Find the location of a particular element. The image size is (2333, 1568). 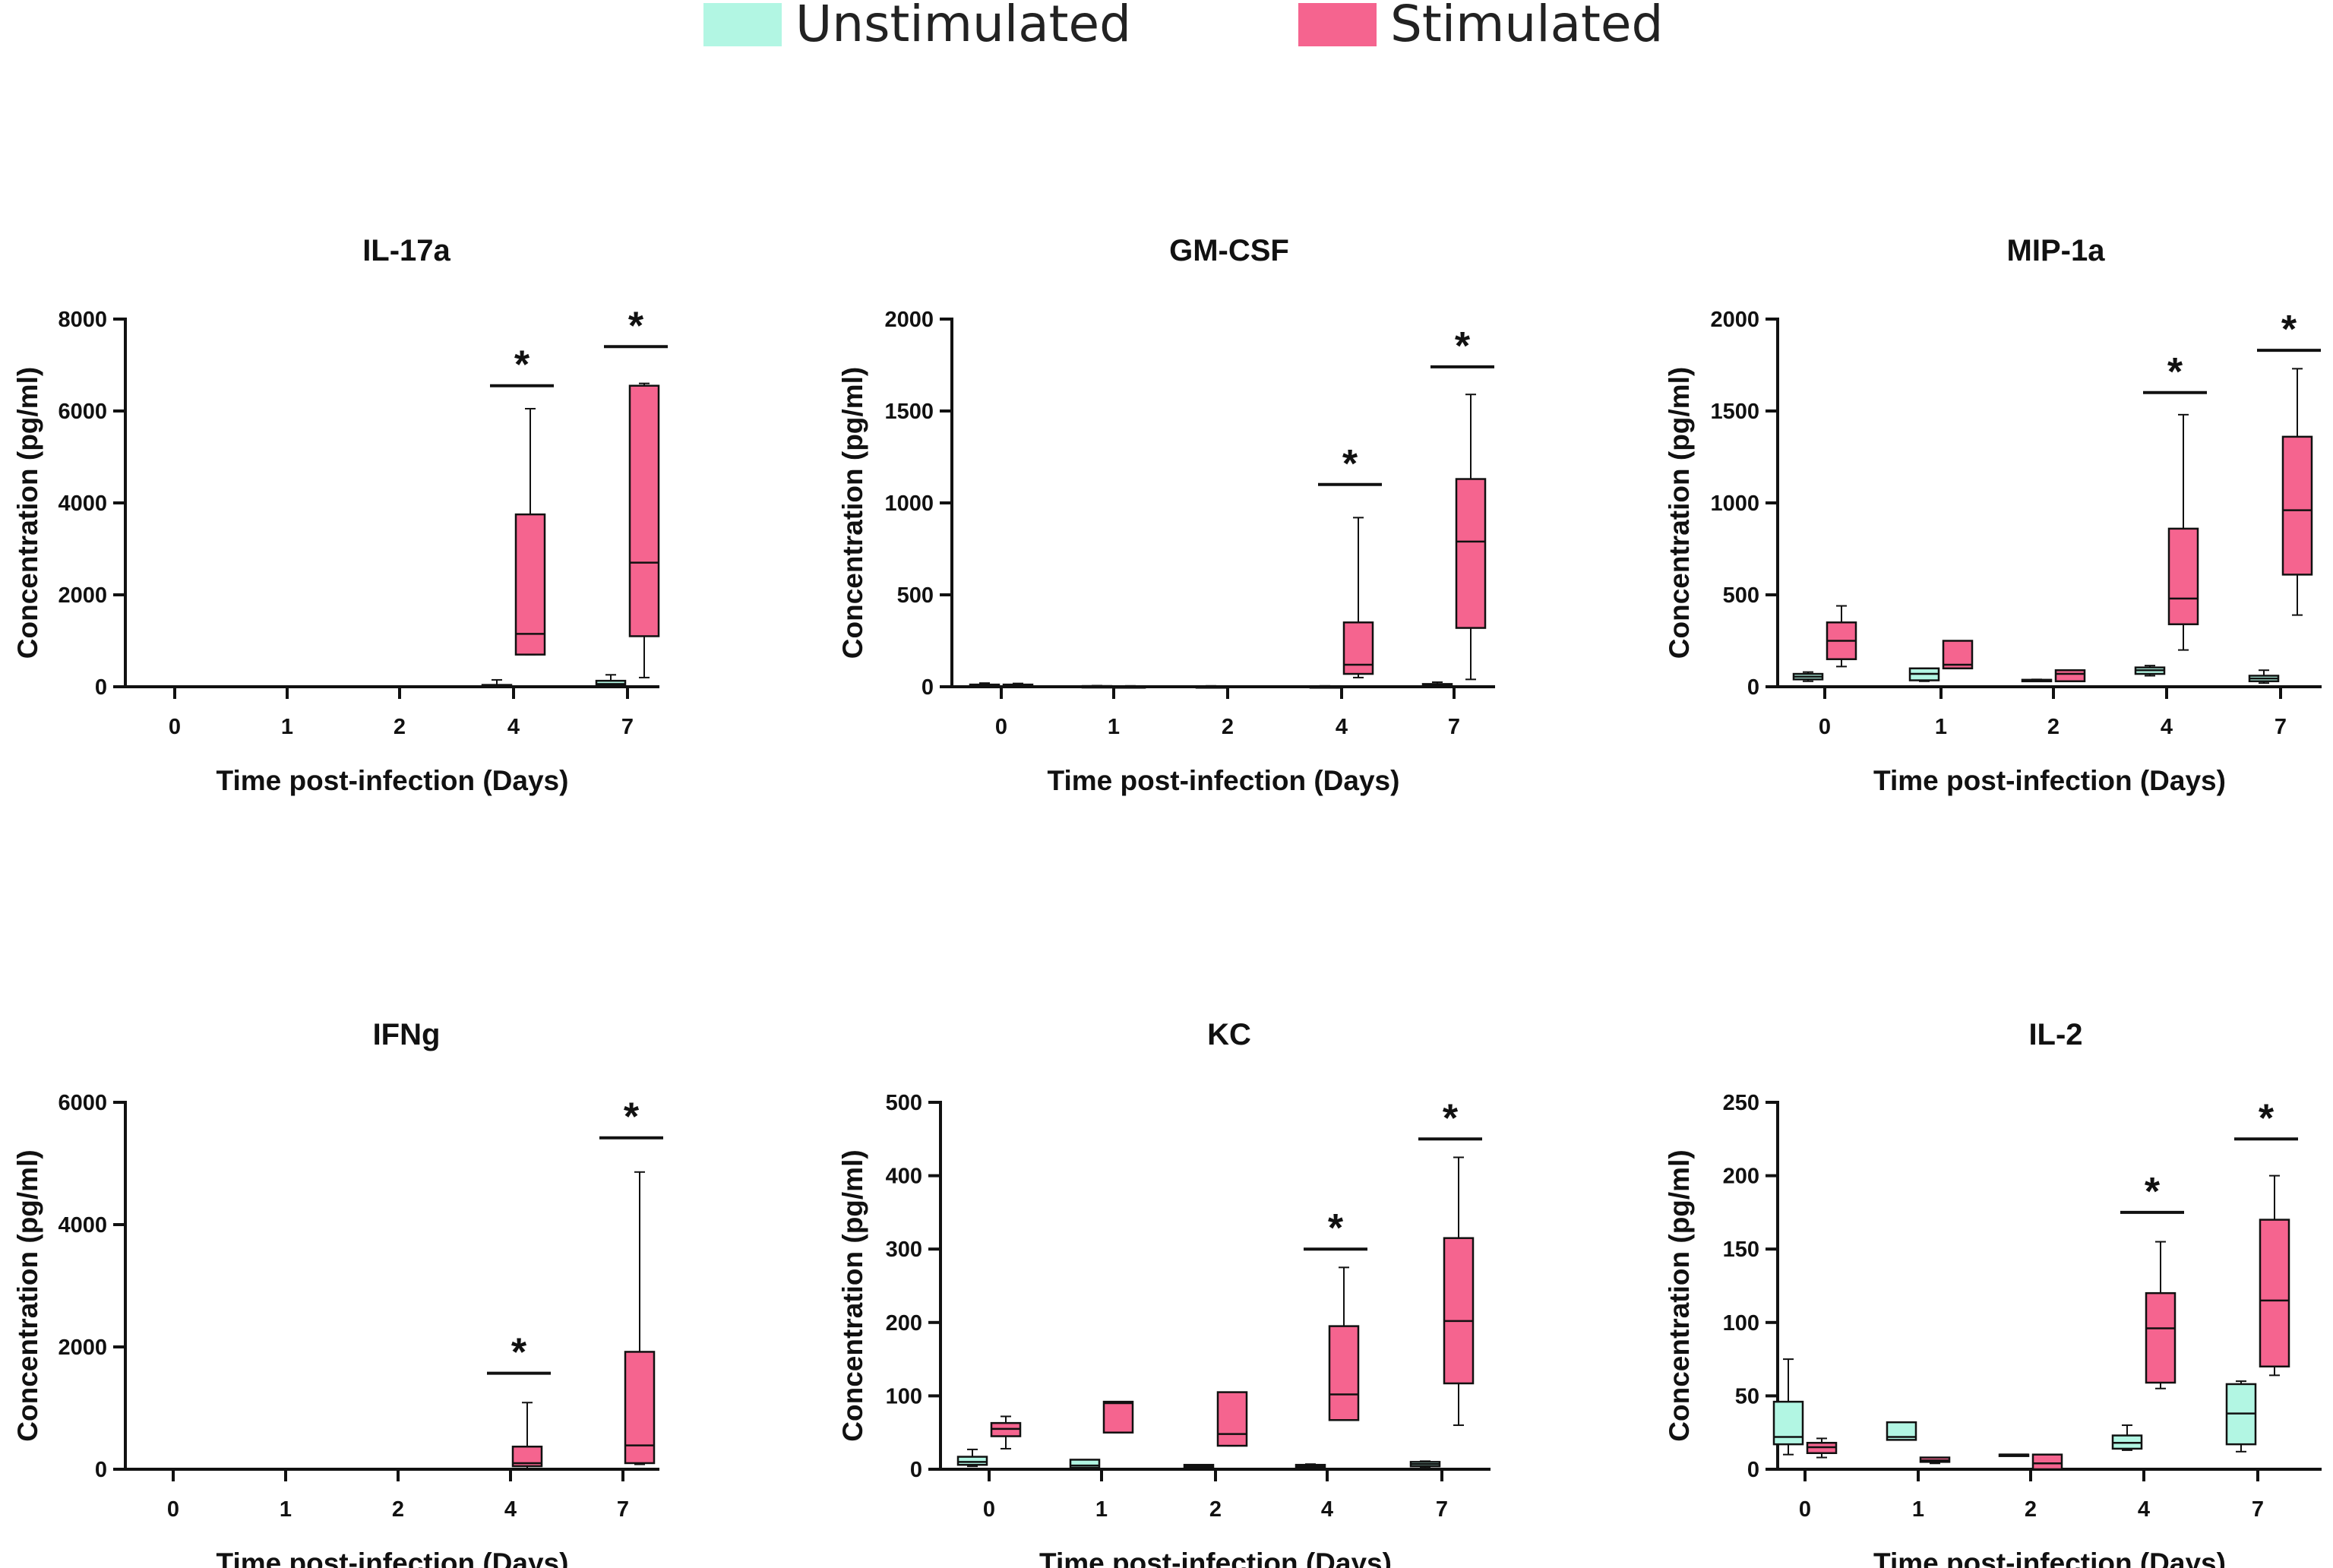

panel-2-significance-star-0: * is located at coordinates (1350, 464).